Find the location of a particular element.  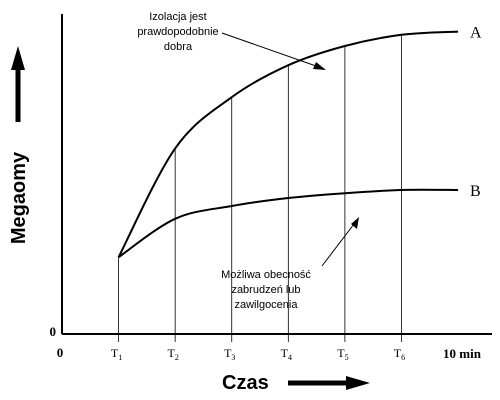

x-tick-label-T1: T1 is located at coordinates (116, 354).